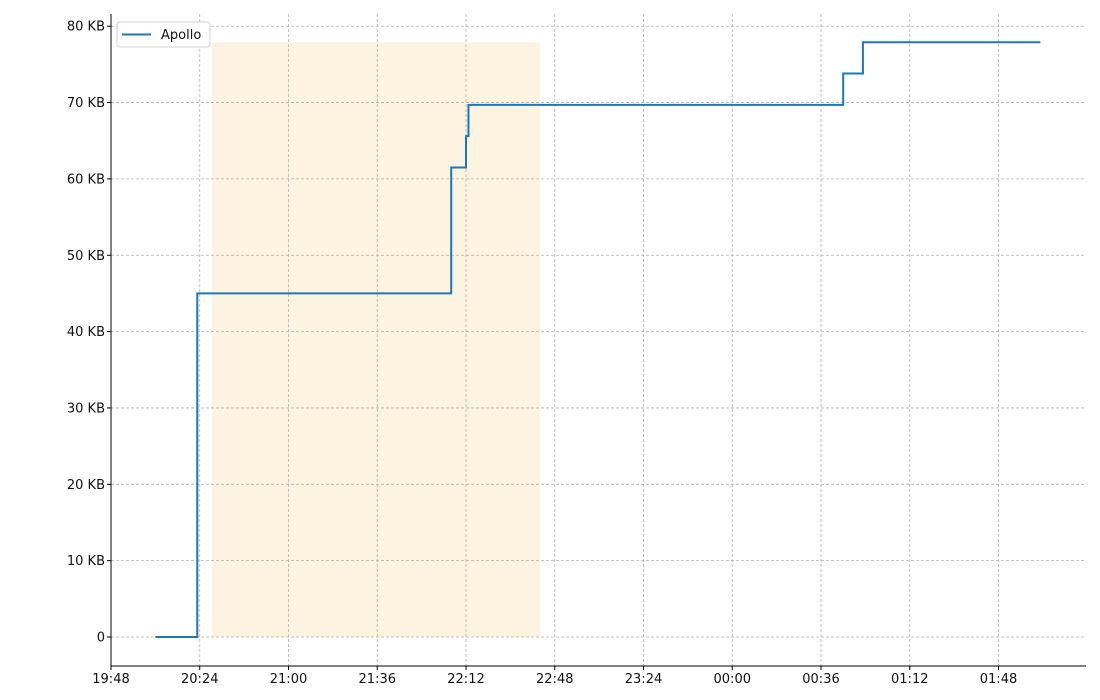  Describe the element at coordinates (86, 256) in the screenshot. I see `y-tick-label: 50 KB` at that location.